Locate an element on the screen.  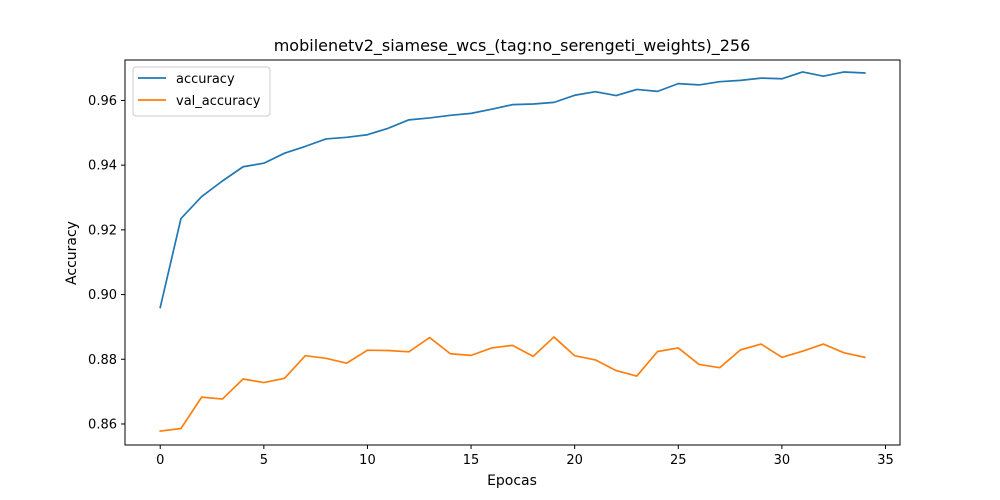
x-tick-label-25: 25 is located at coordinates (678, 460).